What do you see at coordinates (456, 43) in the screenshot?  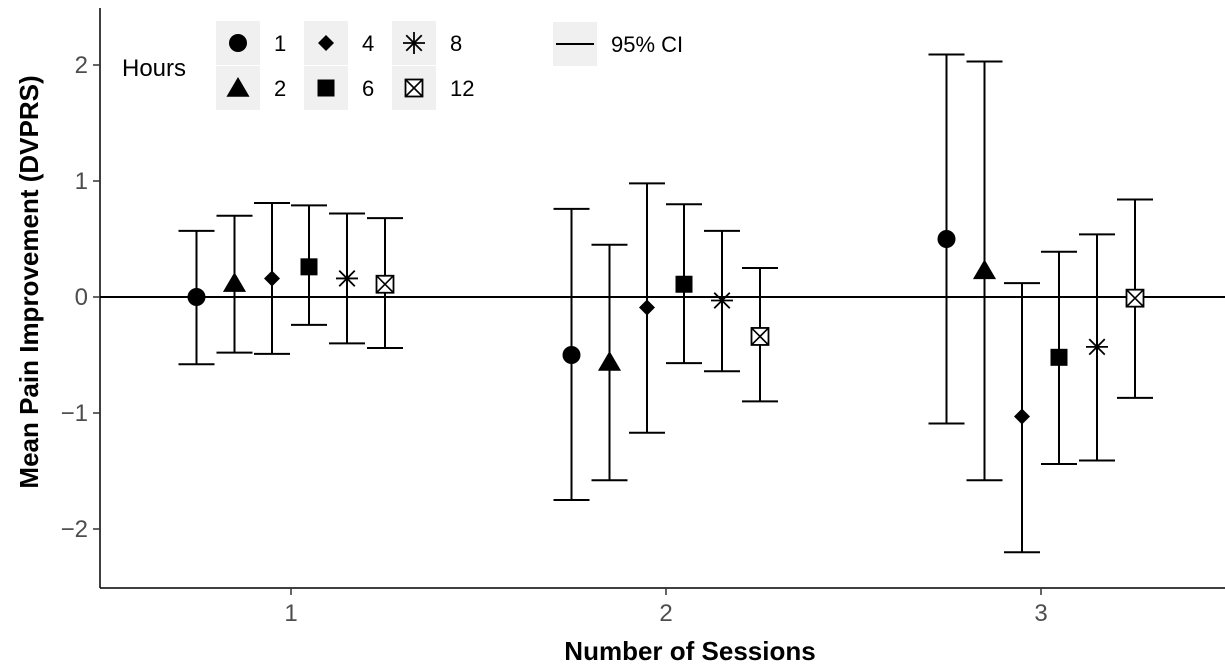 I see `legend-label: 8` at bounding box center [456, 43].